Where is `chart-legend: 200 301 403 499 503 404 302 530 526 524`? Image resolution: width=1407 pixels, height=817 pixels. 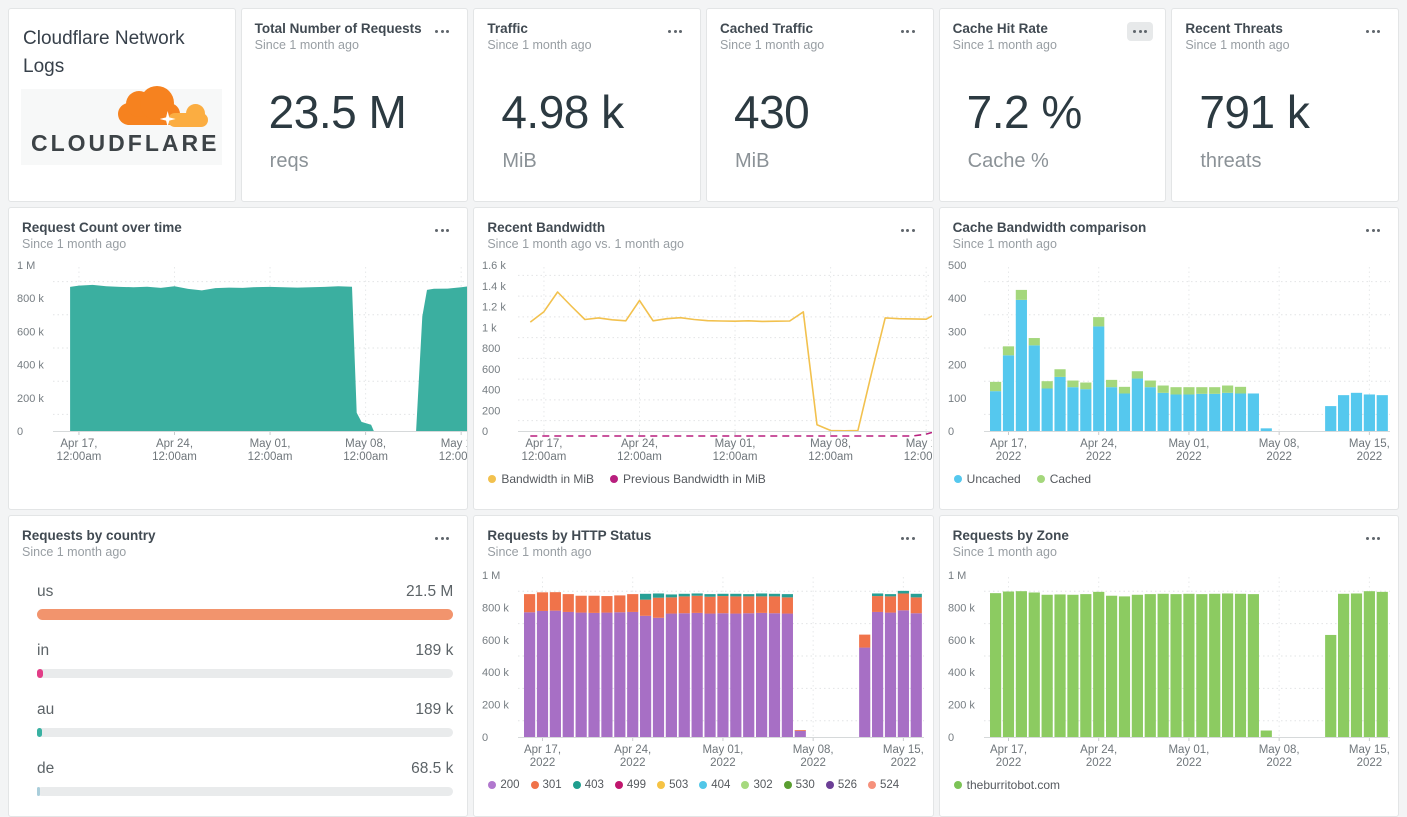
chart-legend: 200 301 403 499 503 404 302 530 526 524 is located at coordinates (703, 785).